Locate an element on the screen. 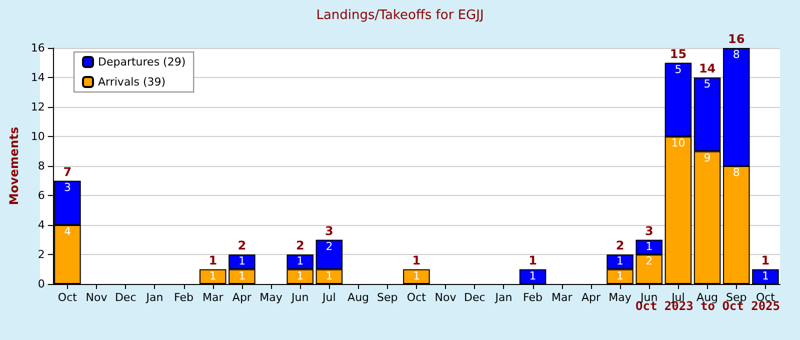  total-label: 7 is located at coordinates (67, 171).